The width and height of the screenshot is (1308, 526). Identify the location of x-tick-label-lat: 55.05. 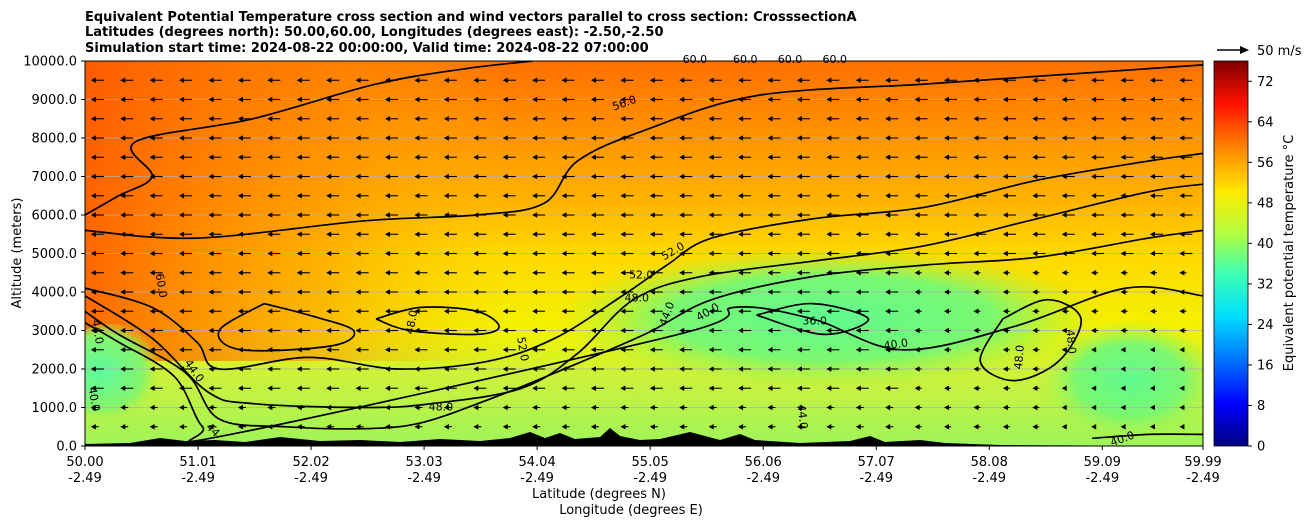
(650, 462).